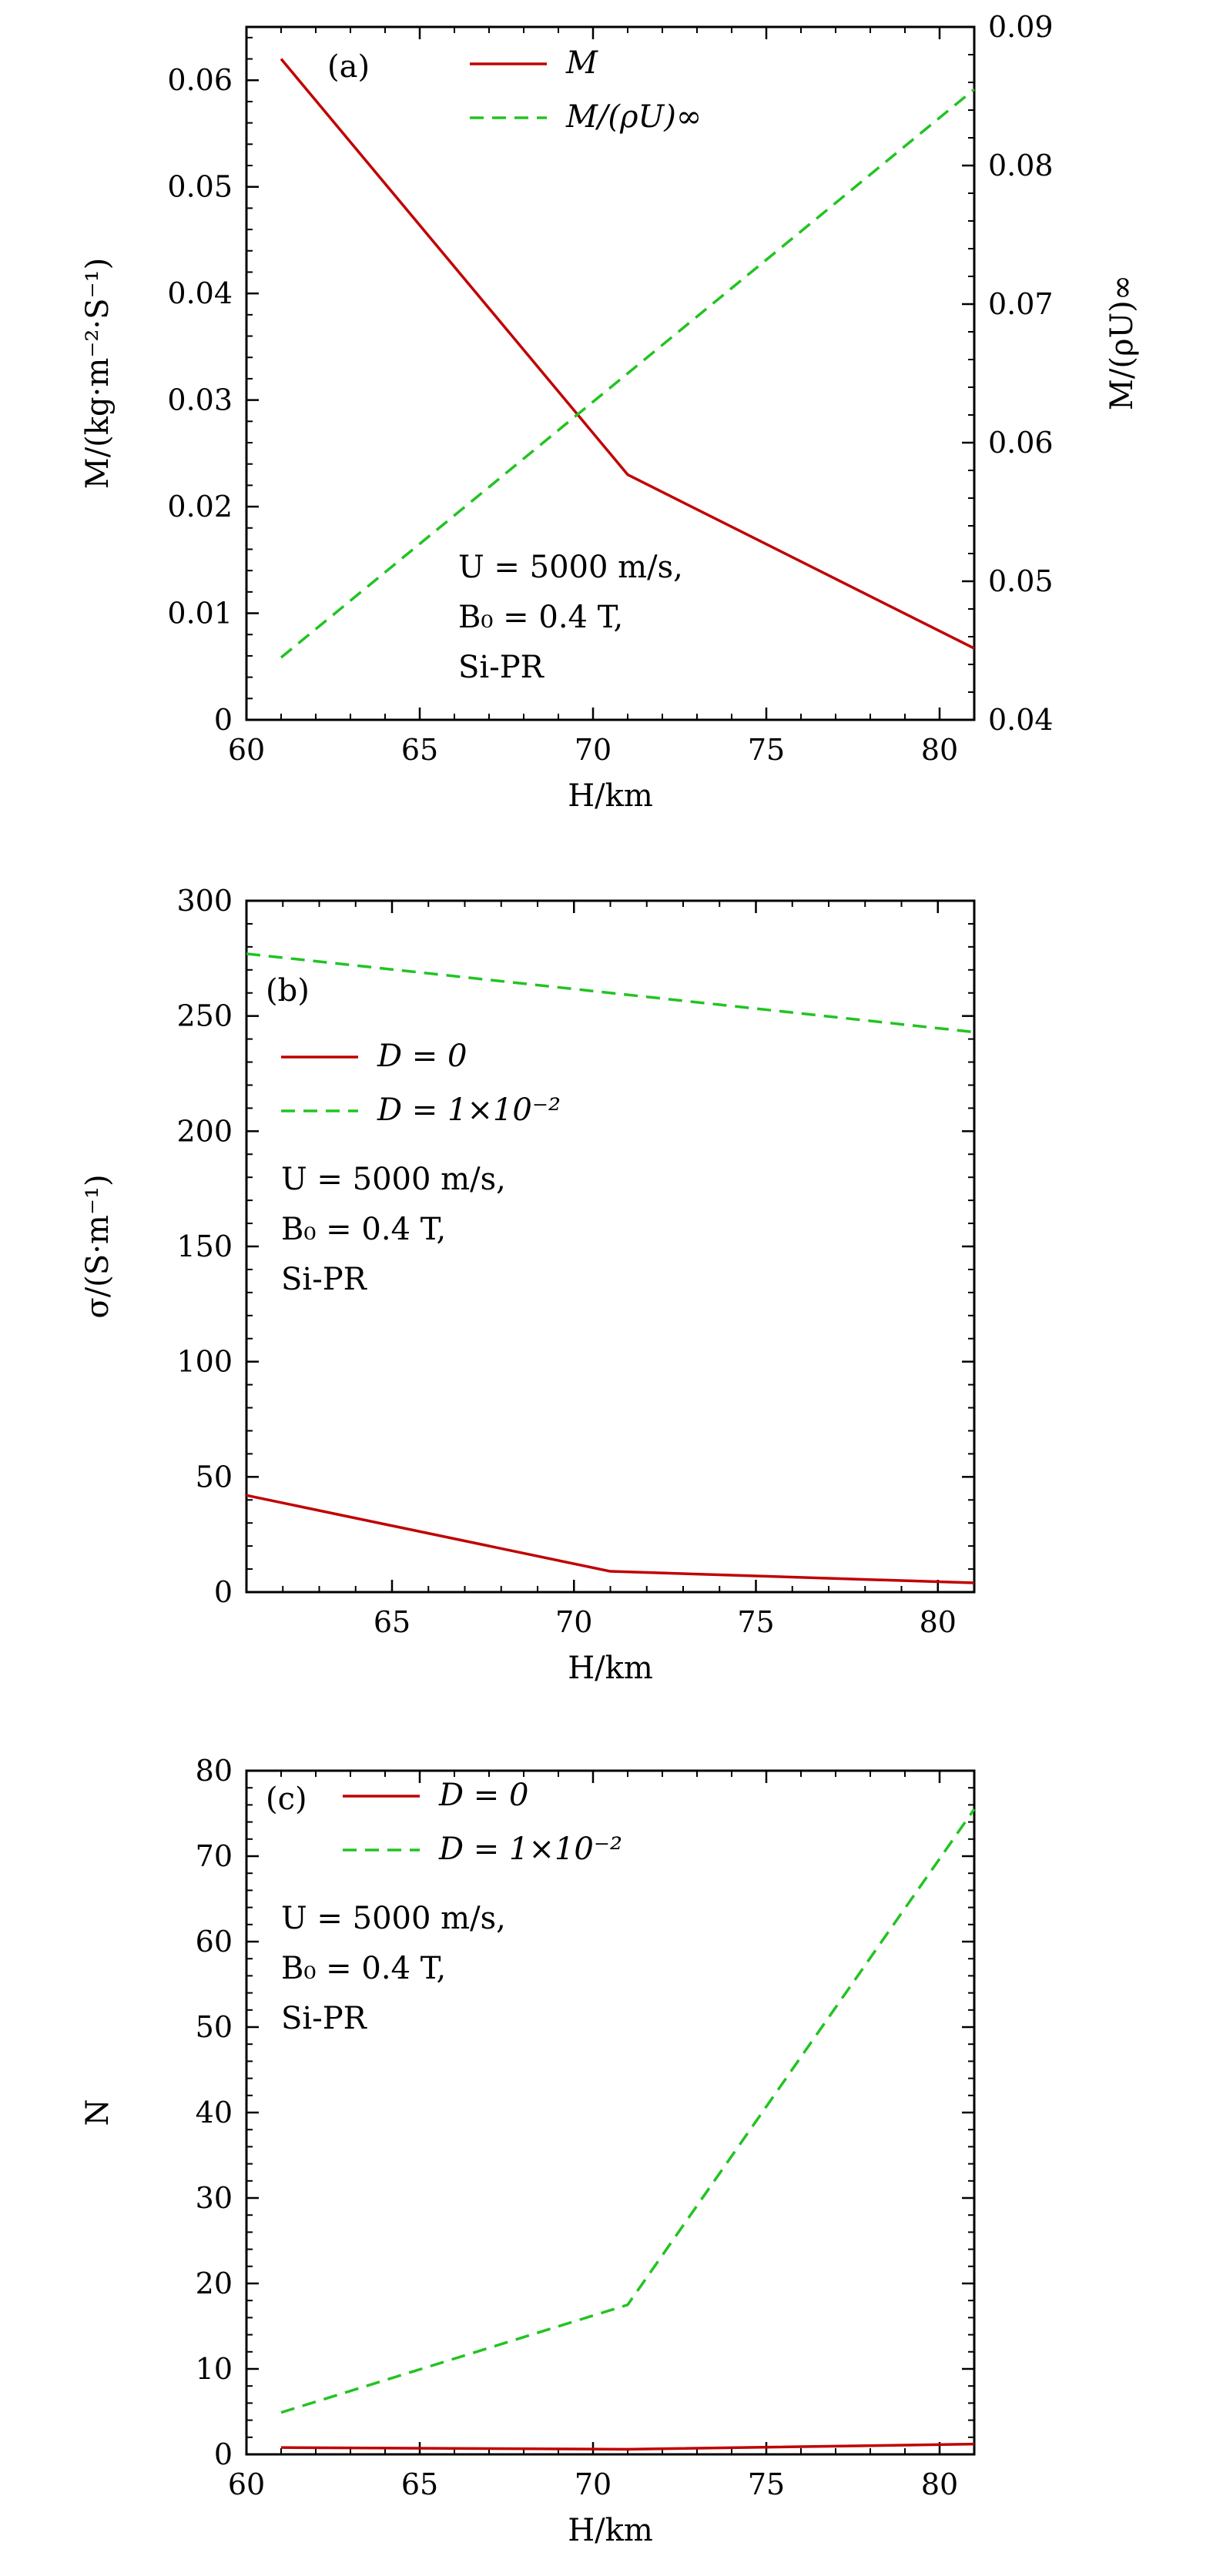 This screenshot has height=2576, width=1213. I want to click on panel-b-series-2-line, so click(610, 993).